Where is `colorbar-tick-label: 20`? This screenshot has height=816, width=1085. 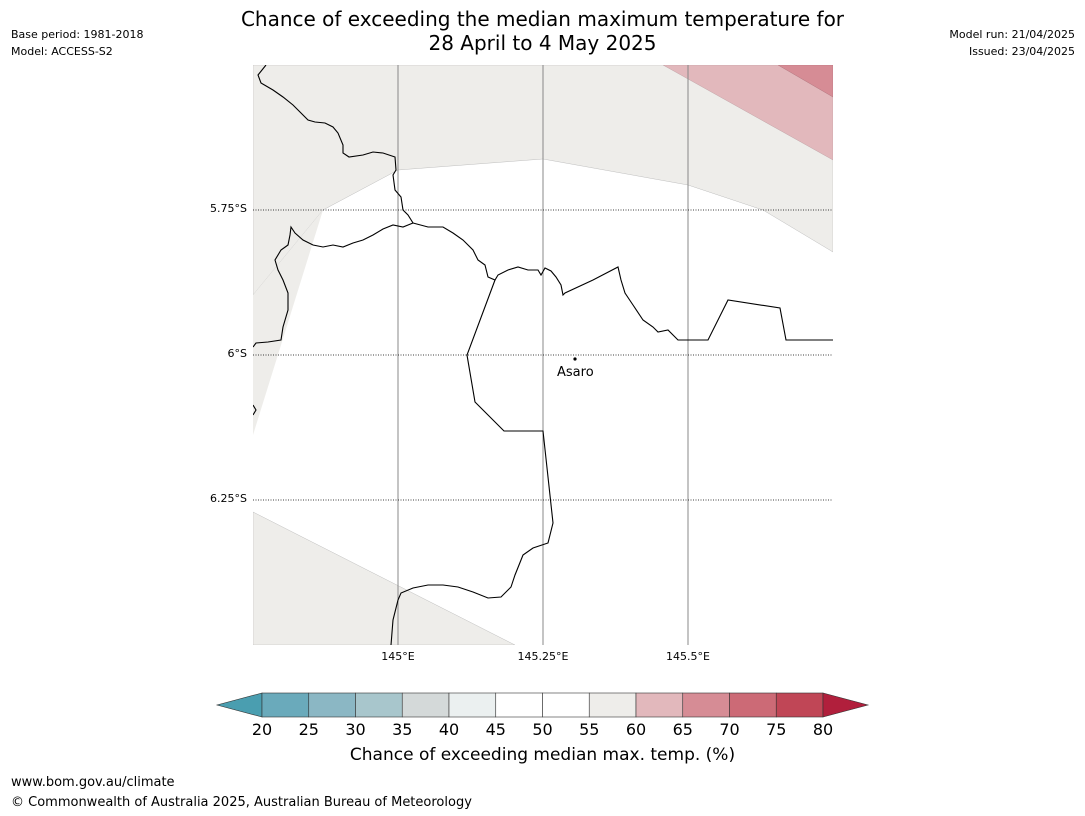 colorbar-tick-label: 20 is located at coordinates (262, 729).